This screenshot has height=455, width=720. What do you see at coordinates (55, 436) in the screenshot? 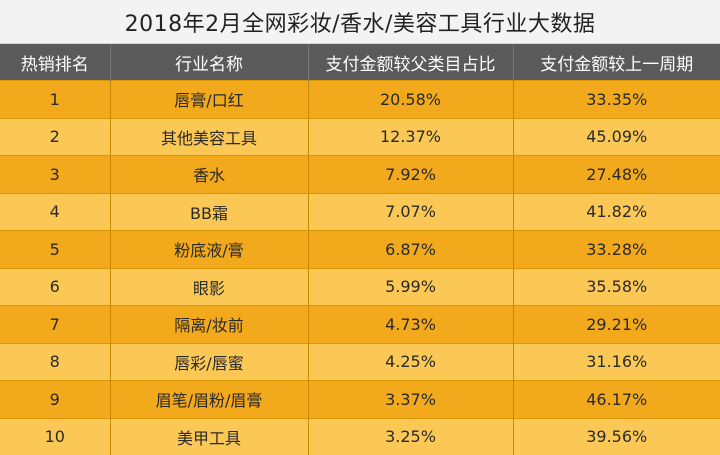
I see `rank-cell: 10` at bounding box center [55, 436].